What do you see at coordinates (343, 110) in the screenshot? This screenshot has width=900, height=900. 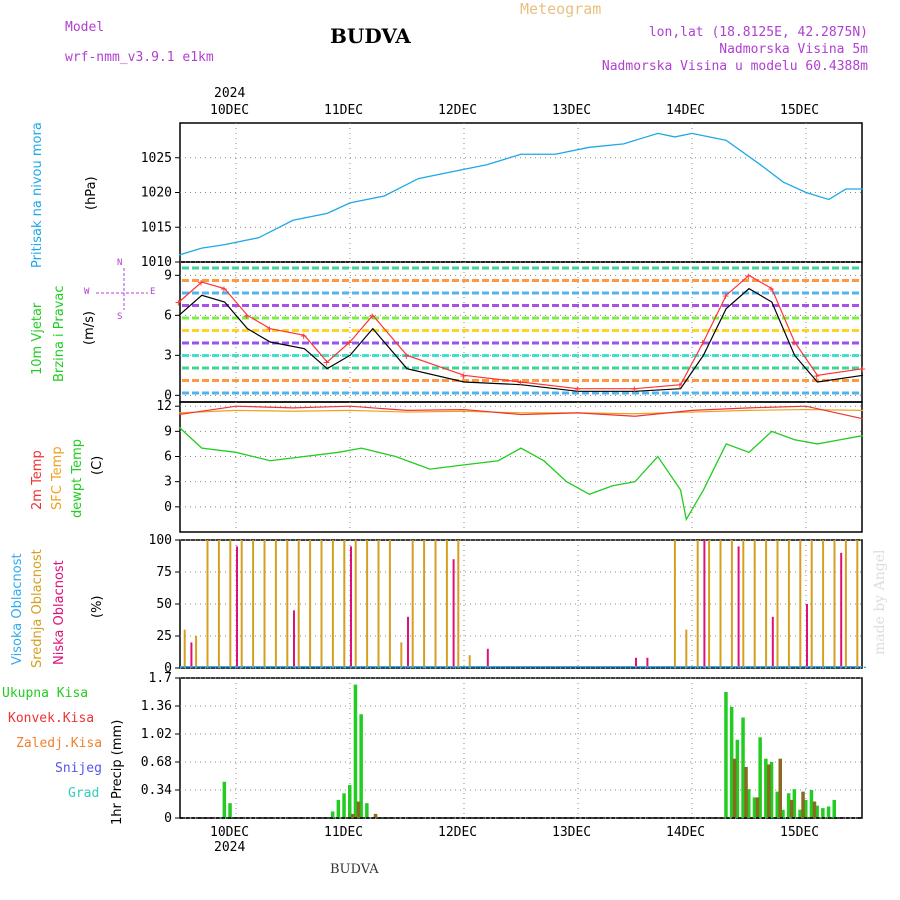 I see `x-tick-label-top: 11DEC` at bounding box center [343, 110].